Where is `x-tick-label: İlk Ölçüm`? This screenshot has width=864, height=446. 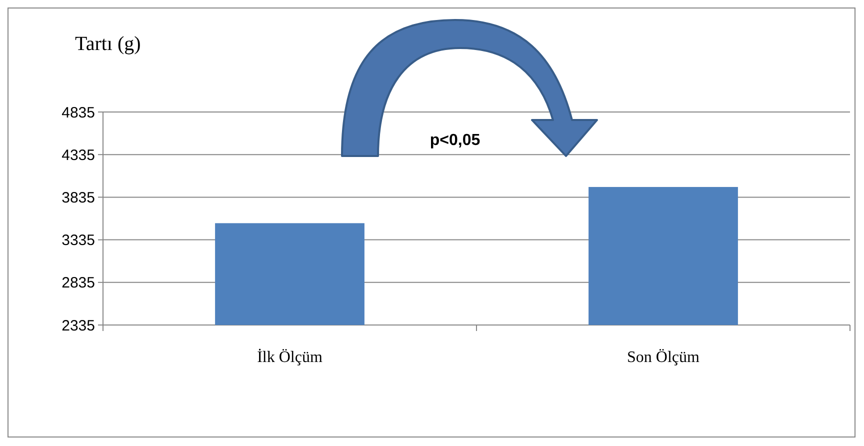
x-tick-label: İlk Ölçüm is located at coordinates (290, 357).